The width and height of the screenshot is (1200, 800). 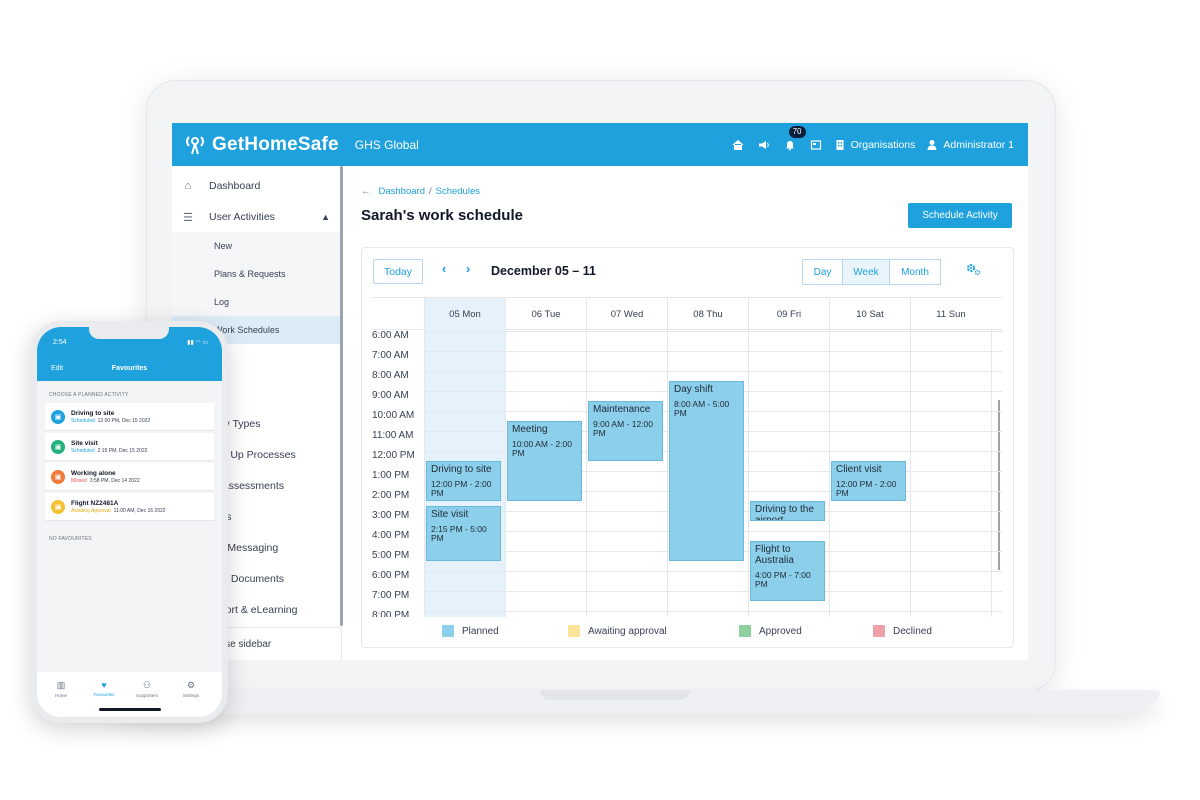 What do you see at coordinates (222, 302) in the screenshot?
I see `sidebar-subitem-label: Log` at bounding box center [222, 302].